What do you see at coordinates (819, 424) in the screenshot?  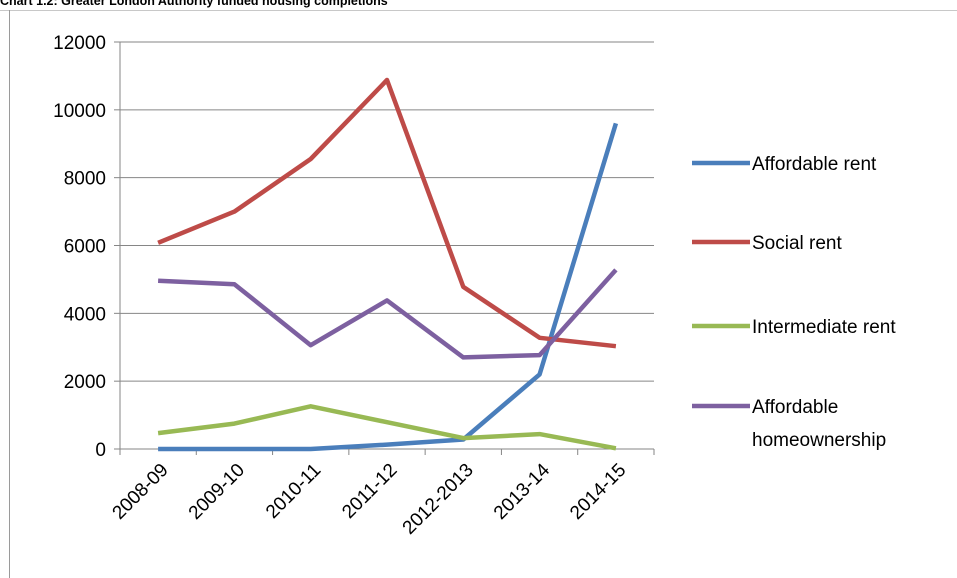 I see `legend-label: Affordable homeownership` at bounding box center [819, 424].